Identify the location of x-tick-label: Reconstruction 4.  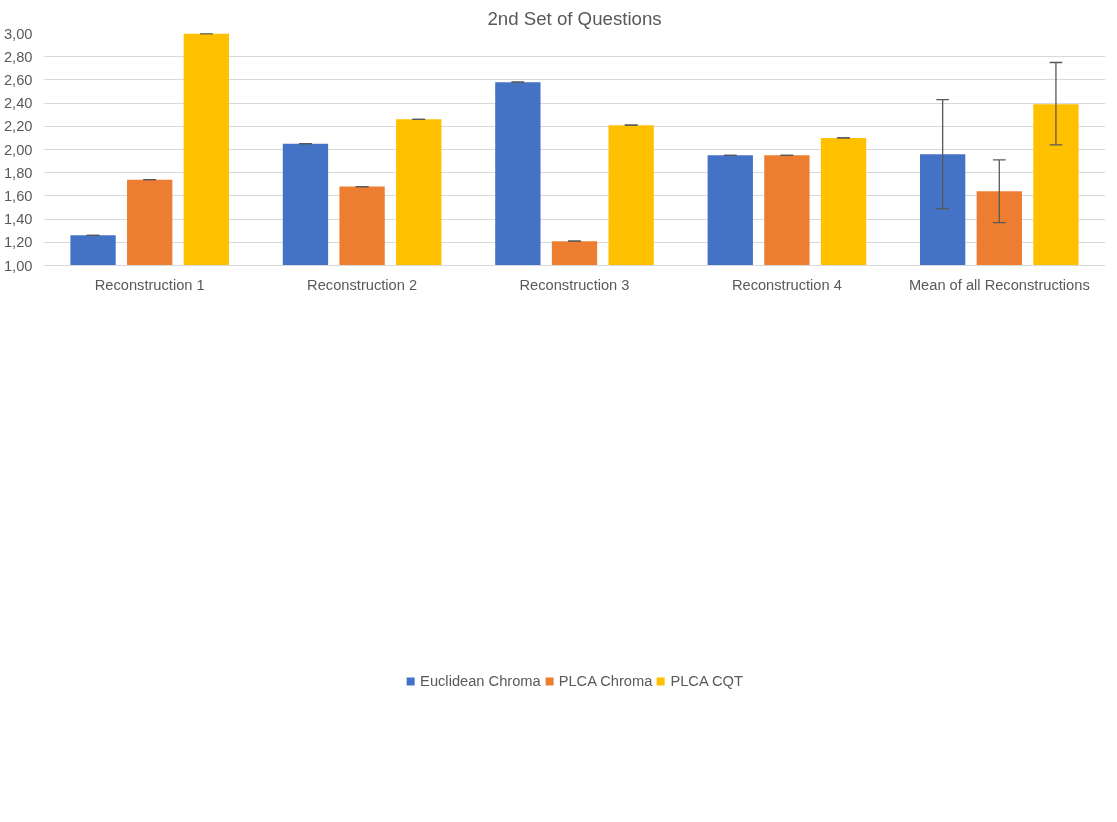
(786, 284).